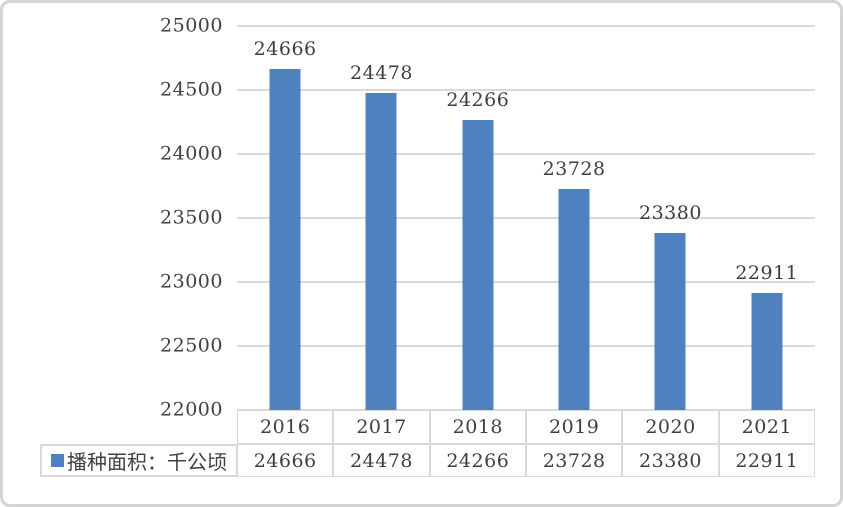 This screenshot has height=507, width=843. Describe the element at coordinates (766, 460) in the screenshot. I see `table-value-cell: 22911` at that location.